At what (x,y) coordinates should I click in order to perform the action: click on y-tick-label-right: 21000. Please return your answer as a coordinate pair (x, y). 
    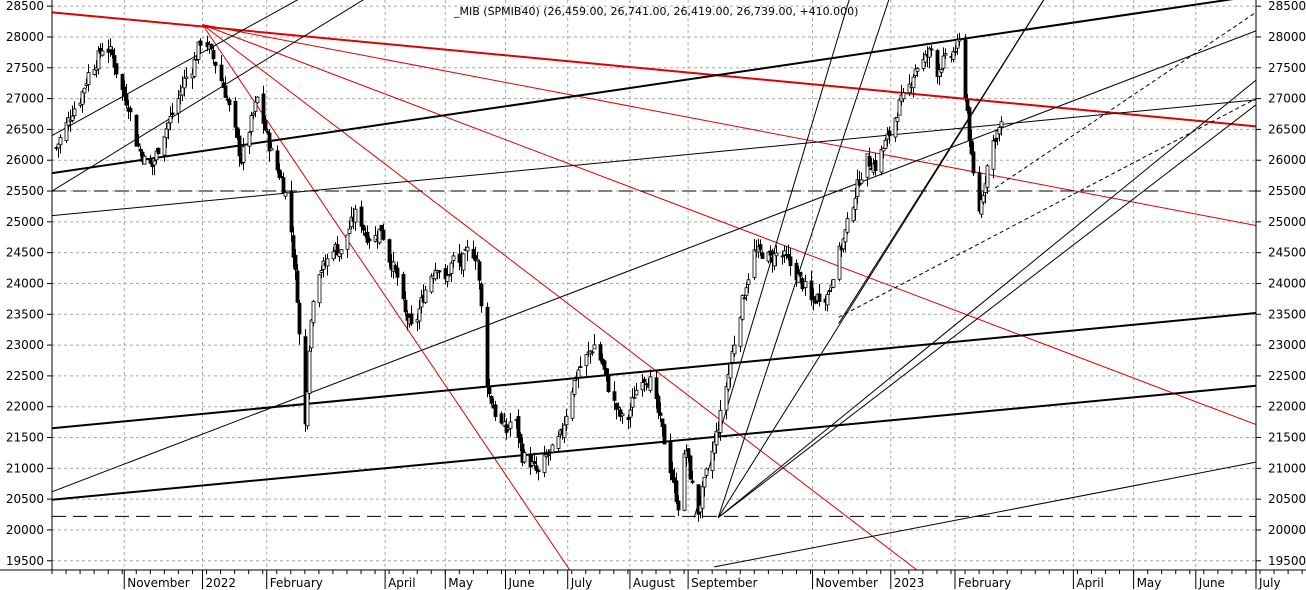
    Looking at the image, I should click on (1287, 468).